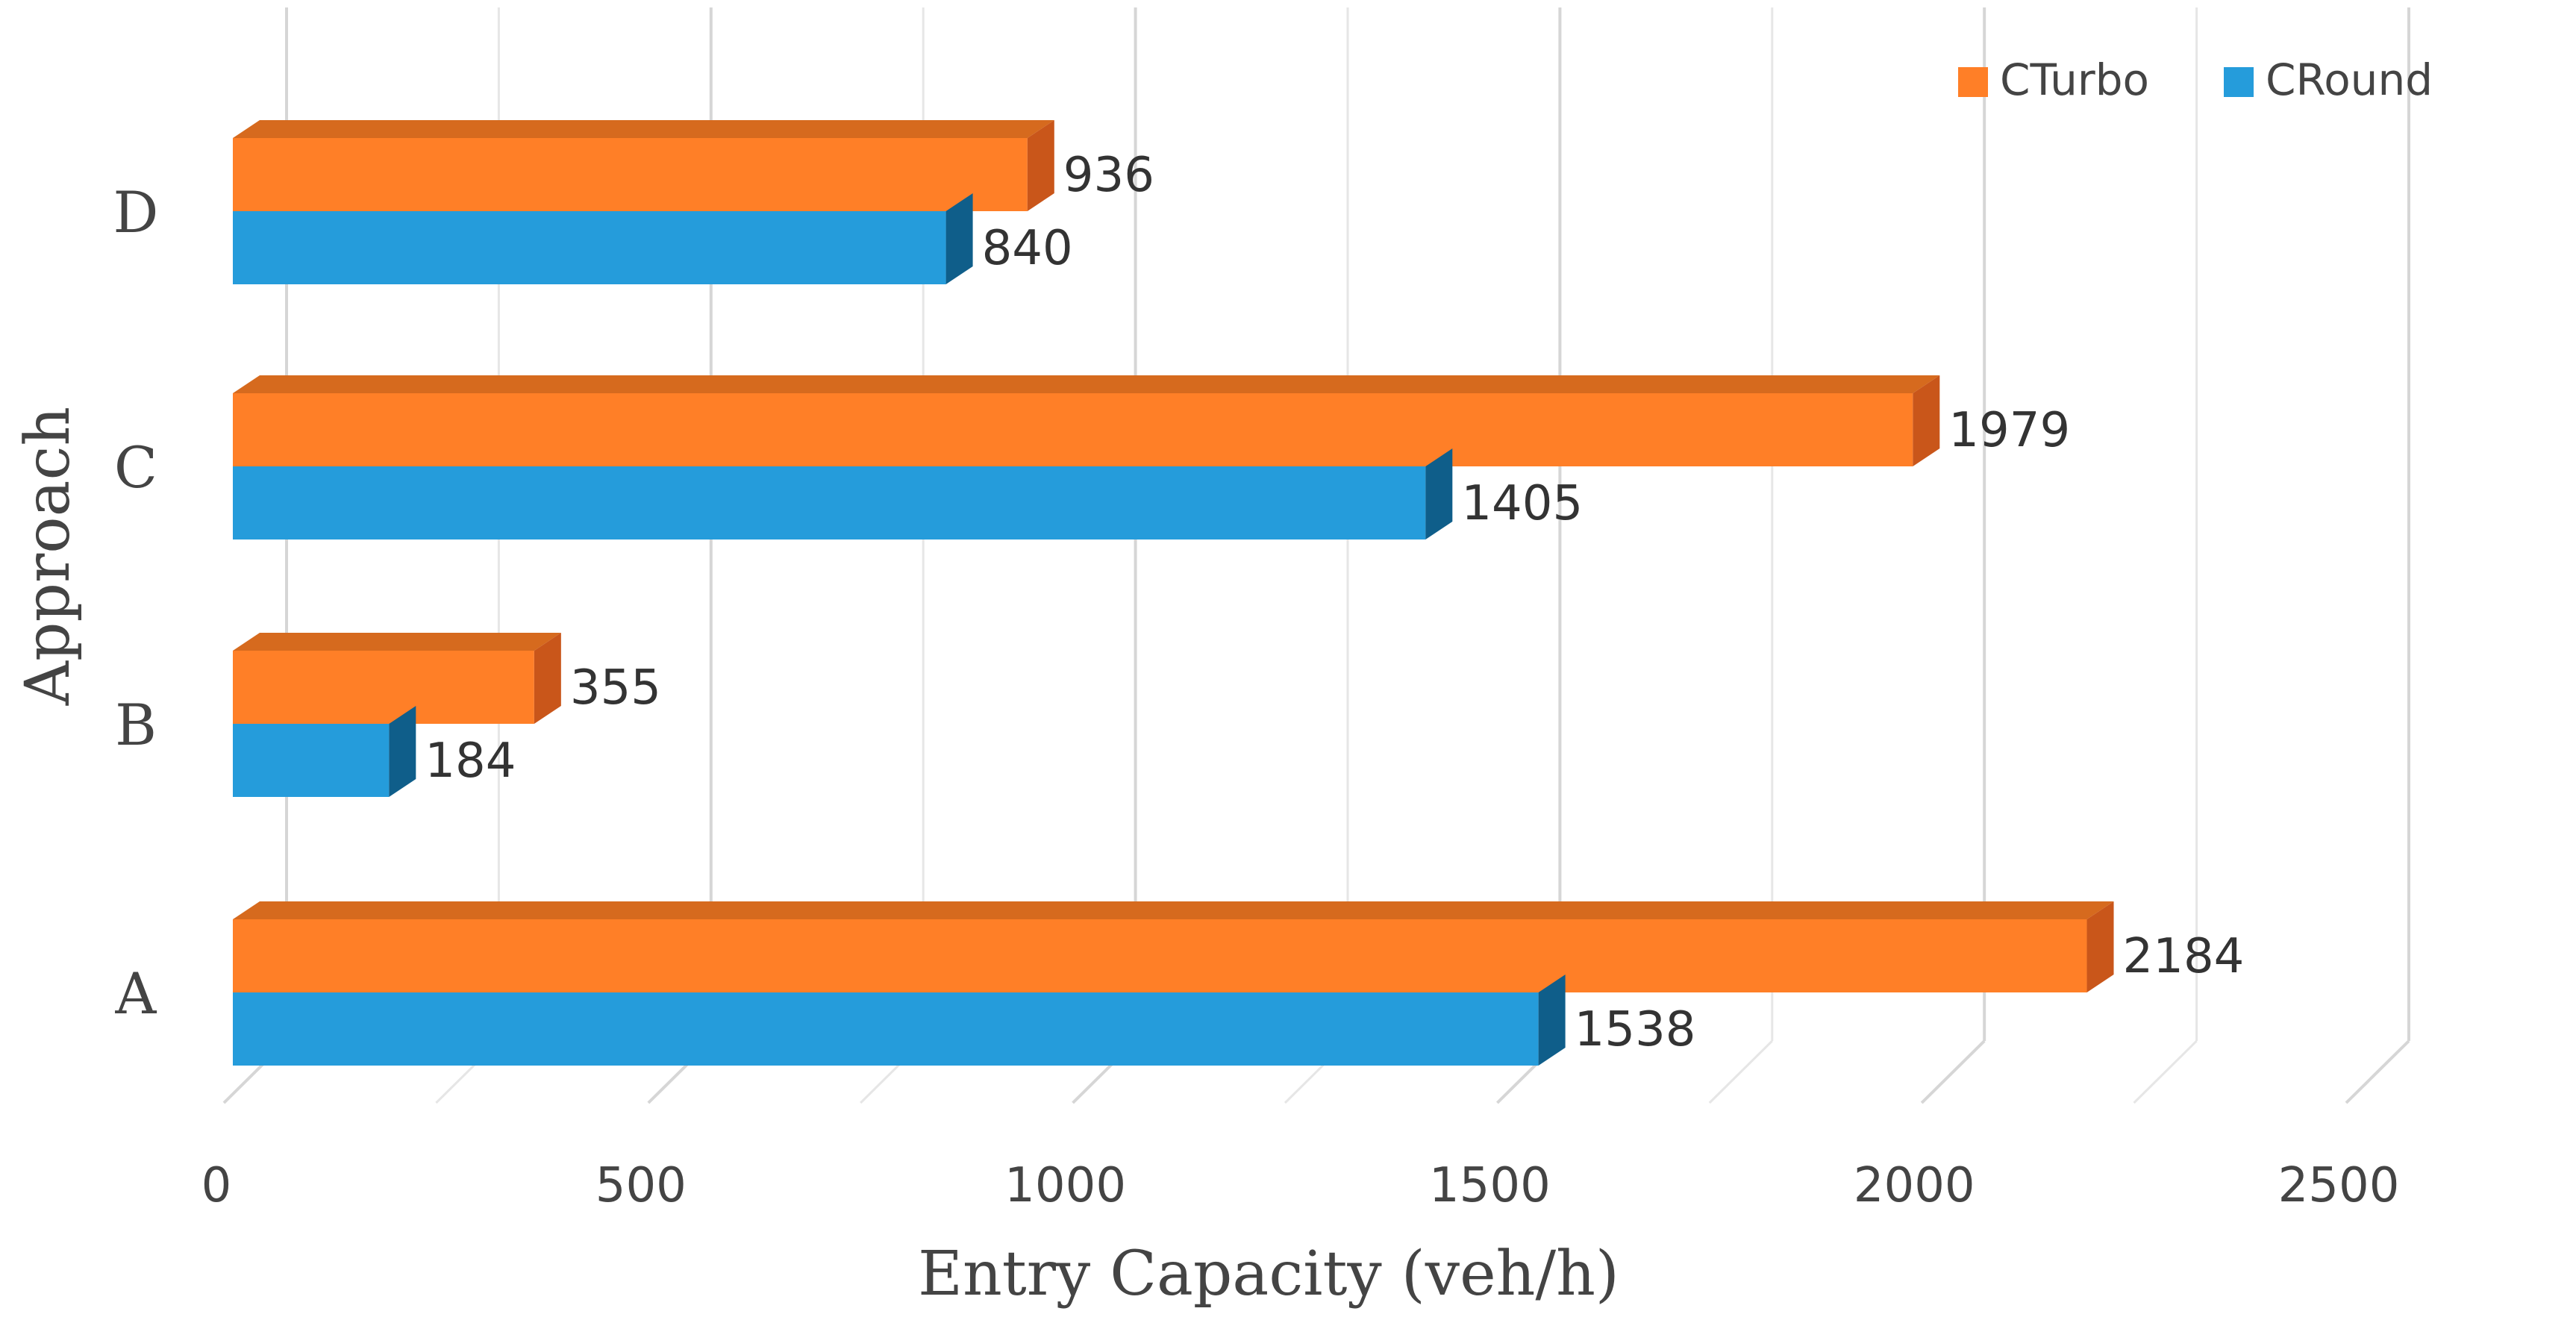 Image resolution: width=2576 pixels, height=1323 pixels. What do you see at coordinates (2195, 79) in the screenshot?
I see `legend: CTurbo CRound` at bounding box center [2195, 79].